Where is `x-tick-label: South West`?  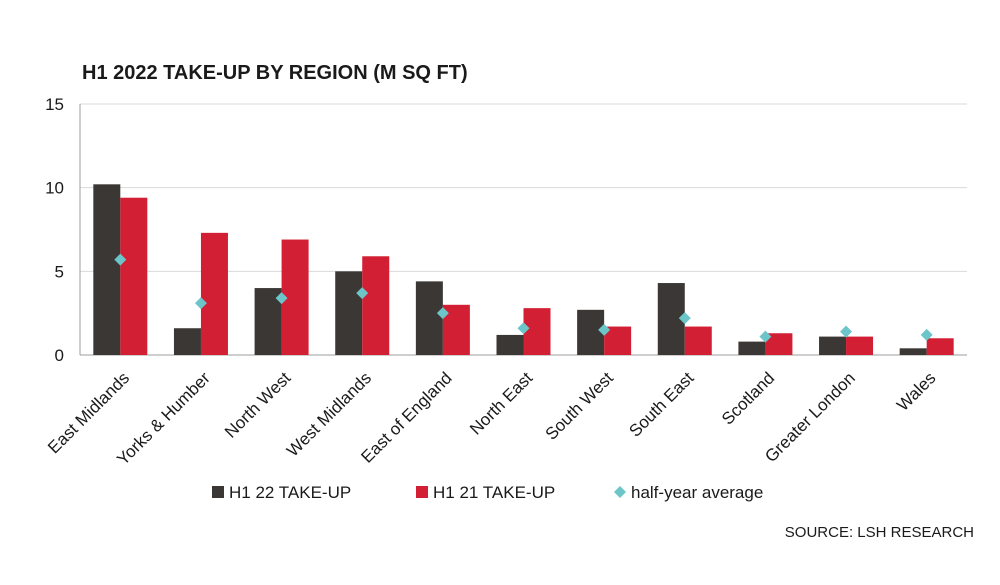
x-tick-label: South West is located at coordinates (580, 406).